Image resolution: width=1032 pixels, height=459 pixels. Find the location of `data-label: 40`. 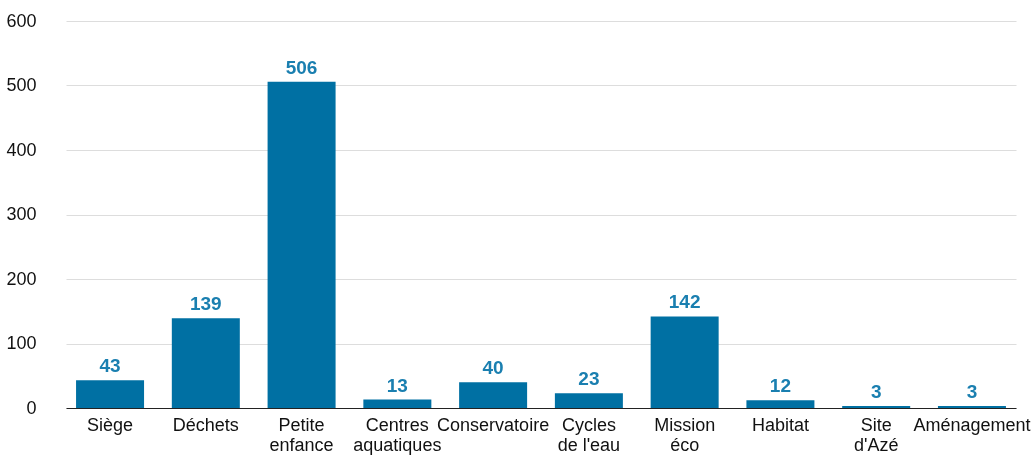

data-label: 40 is located at coordinates (493, 368).